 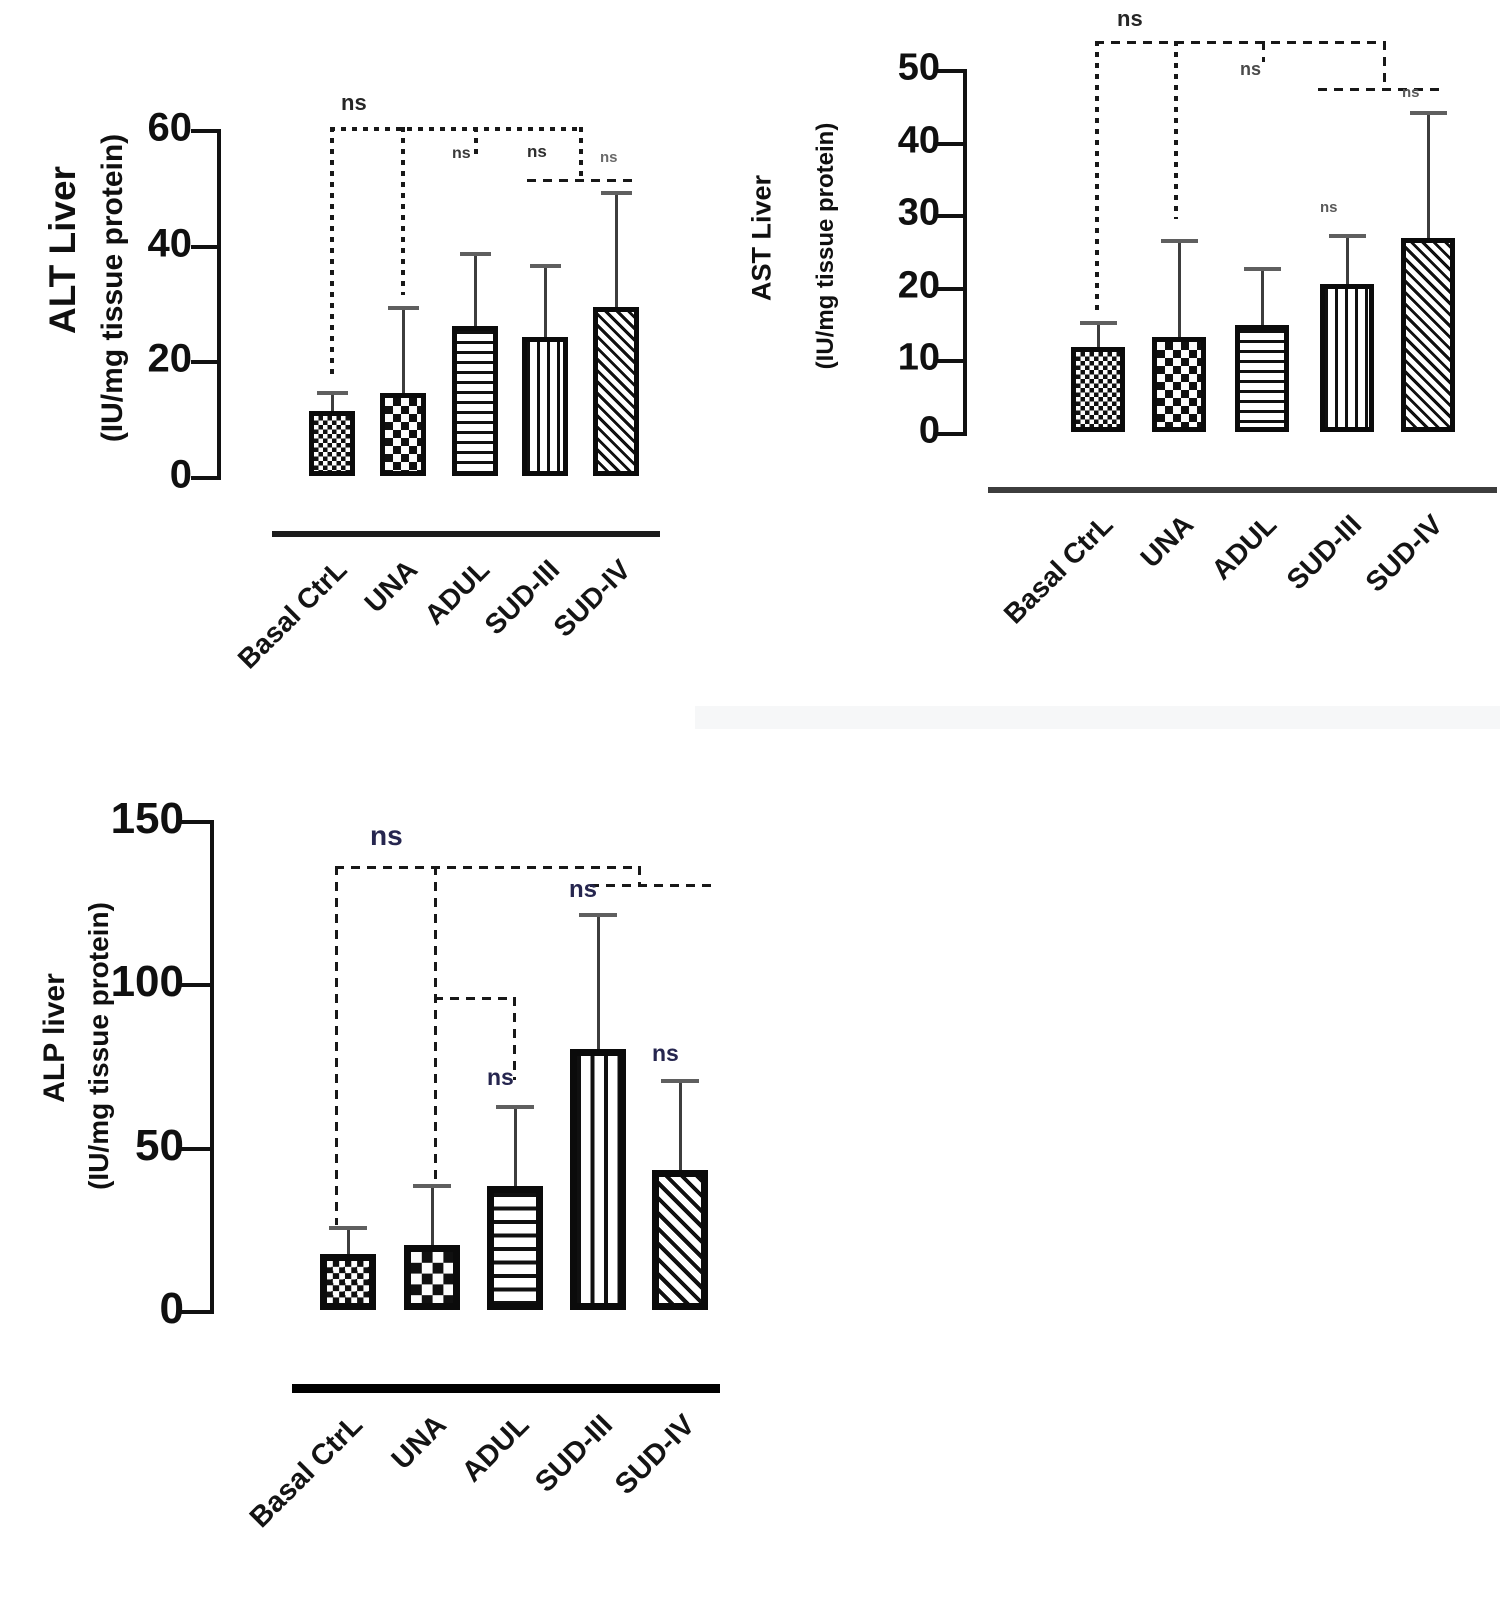 What do you see at coordinates (918, 212) in the screenshot?
I see `y-tick-label-30: 30` at bounding box center [918, 212].